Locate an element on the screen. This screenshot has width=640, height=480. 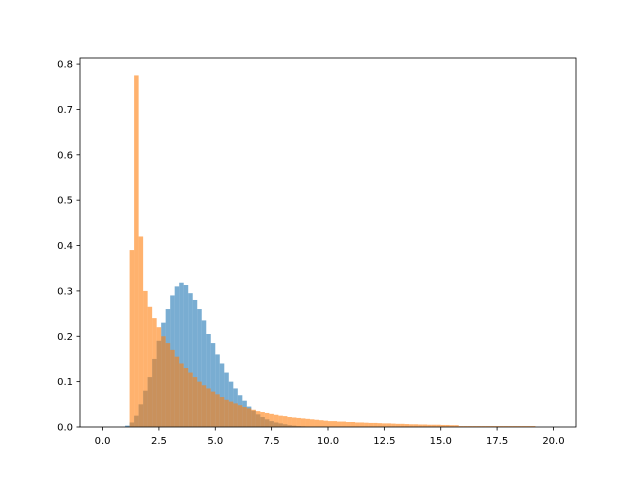
y-tick-label: 0.7 is located at coordinates (65, 110).